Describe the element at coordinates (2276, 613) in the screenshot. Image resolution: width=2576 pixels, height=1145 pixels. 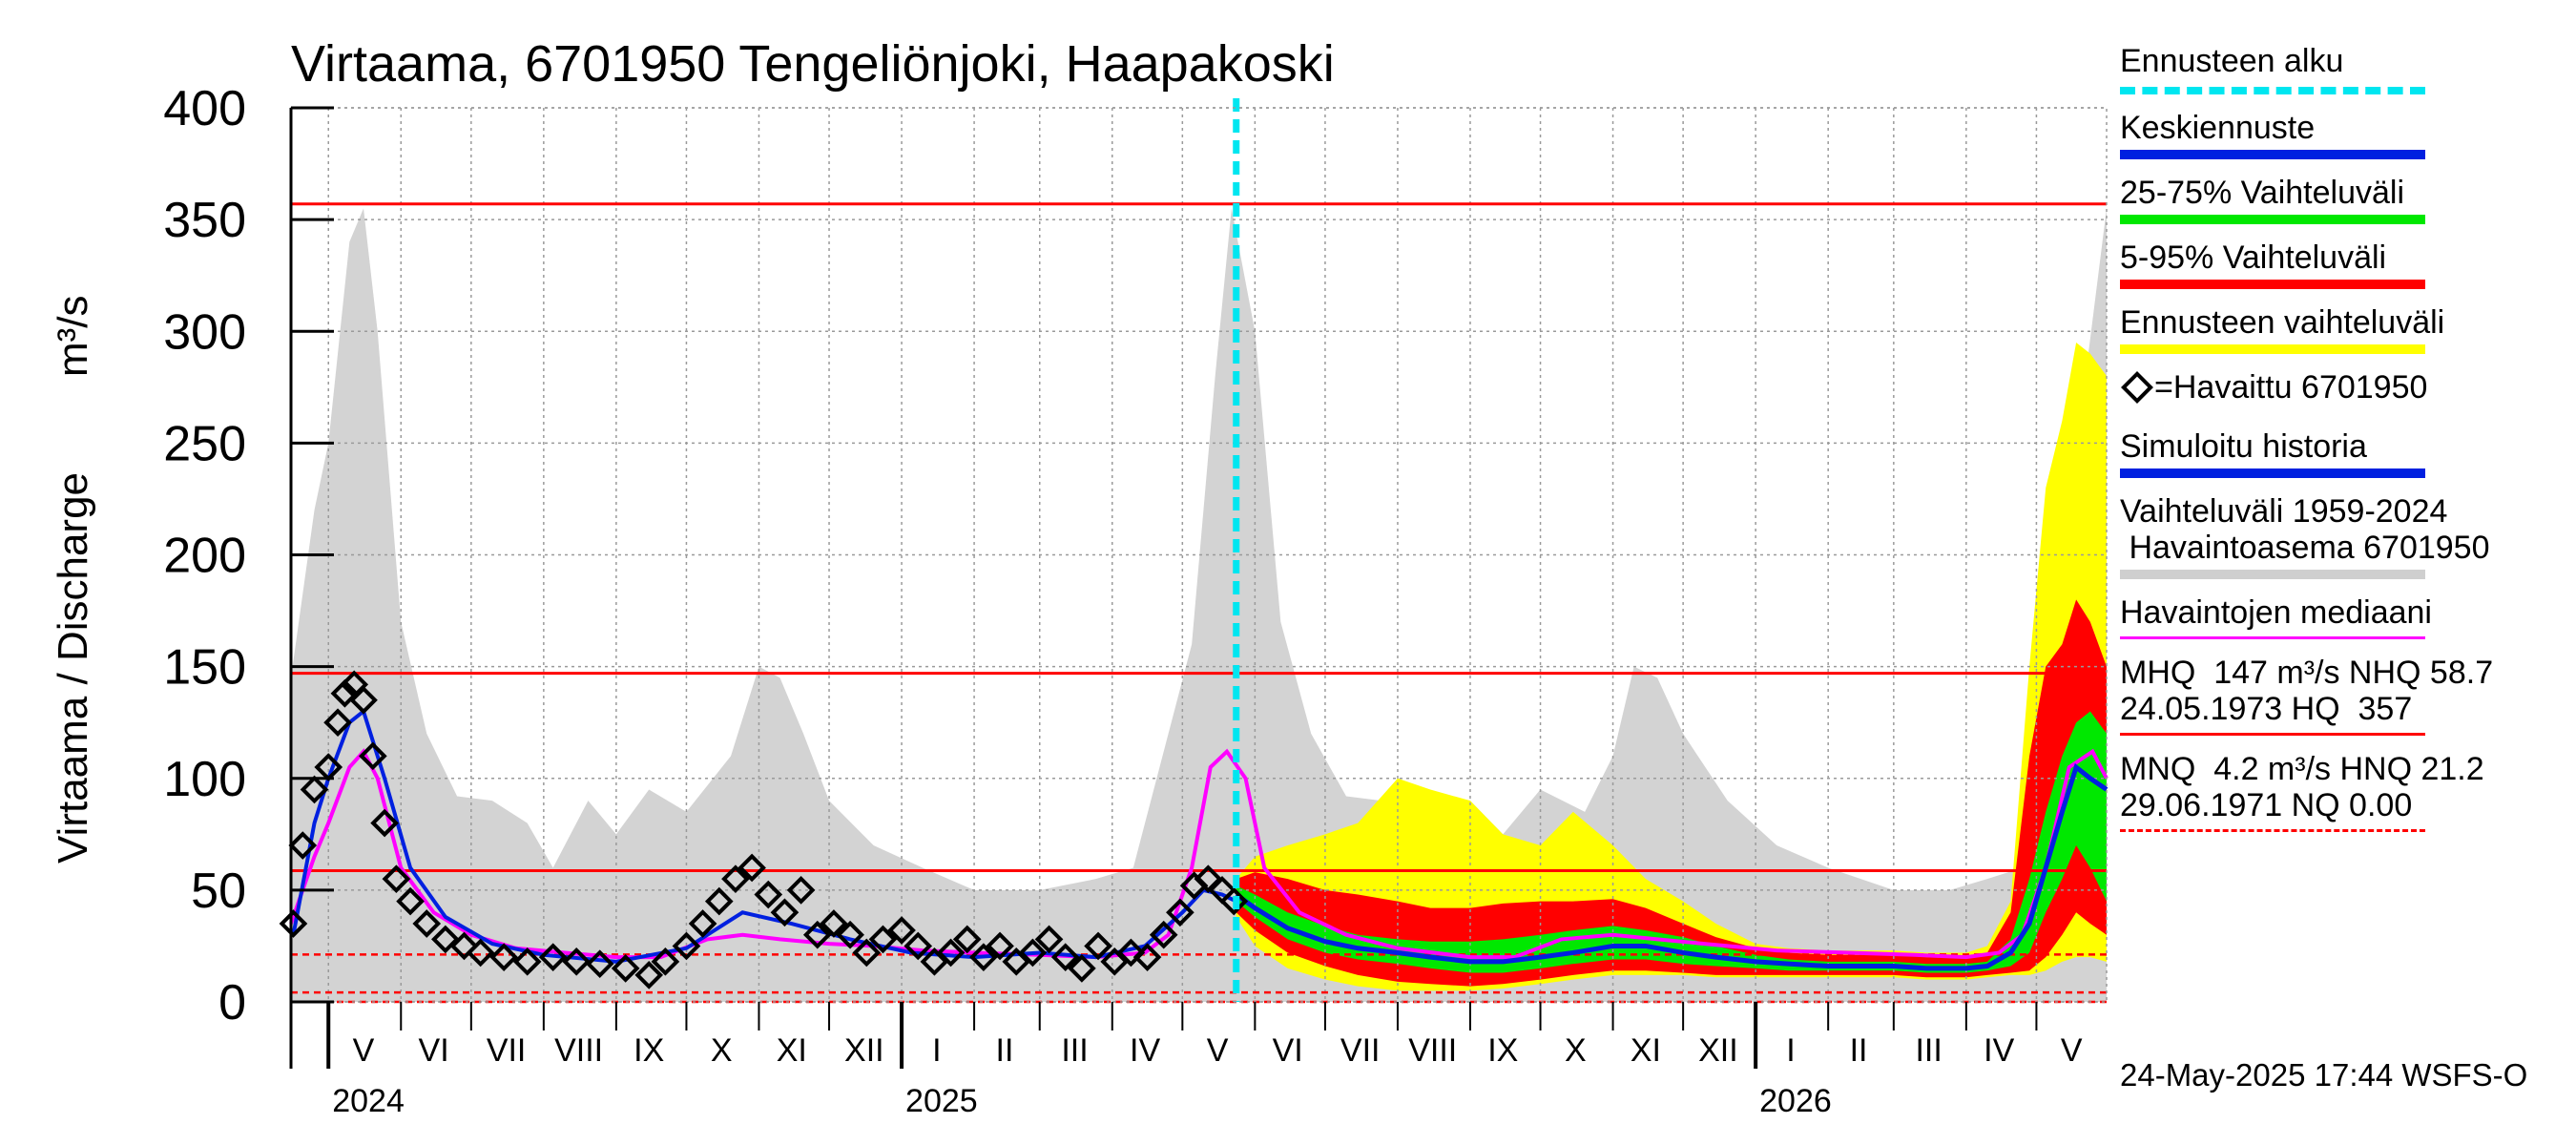
I see `legend-label: Havaintojen mediaani` at that location.